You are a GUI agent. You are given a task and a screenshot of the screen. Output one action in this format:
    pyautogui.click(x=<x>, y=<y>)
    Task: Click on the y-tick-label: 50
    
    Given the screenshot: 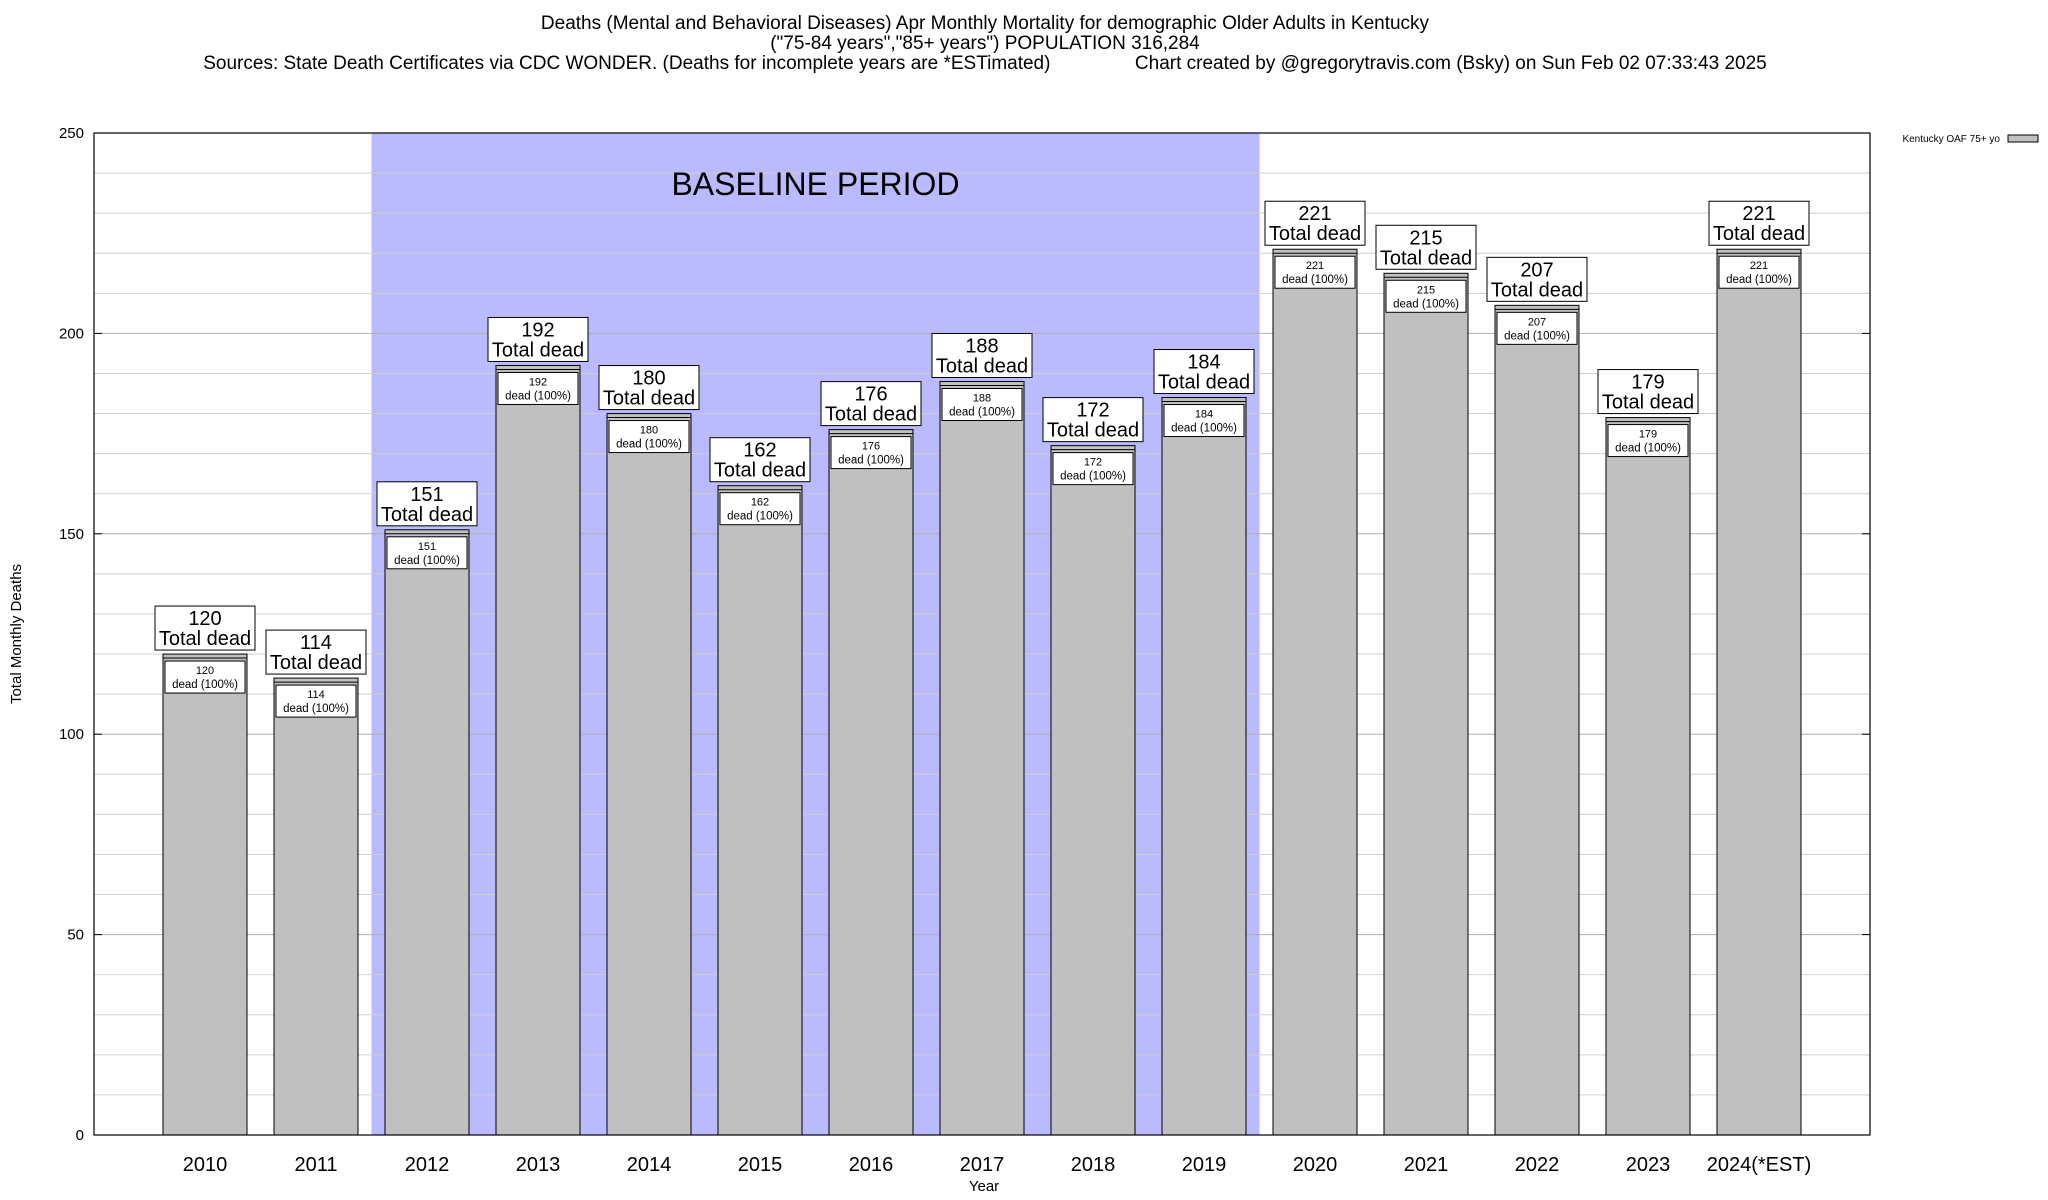 What is the action you would take?
    pyautogui.click(x=75, y=935)
    